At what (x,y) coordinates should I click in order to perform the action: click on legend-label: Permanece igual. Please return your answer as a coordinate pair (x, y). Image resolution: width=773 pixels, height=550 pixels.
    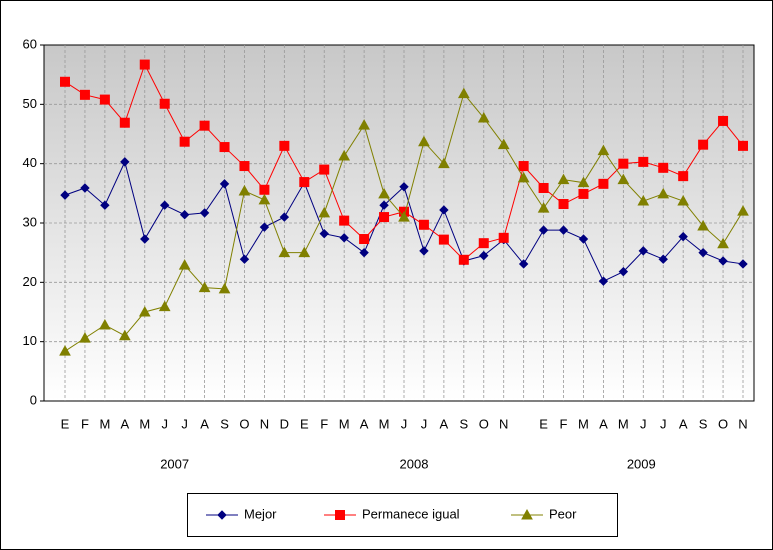
    Looking at the image, I should click on (411, 513).